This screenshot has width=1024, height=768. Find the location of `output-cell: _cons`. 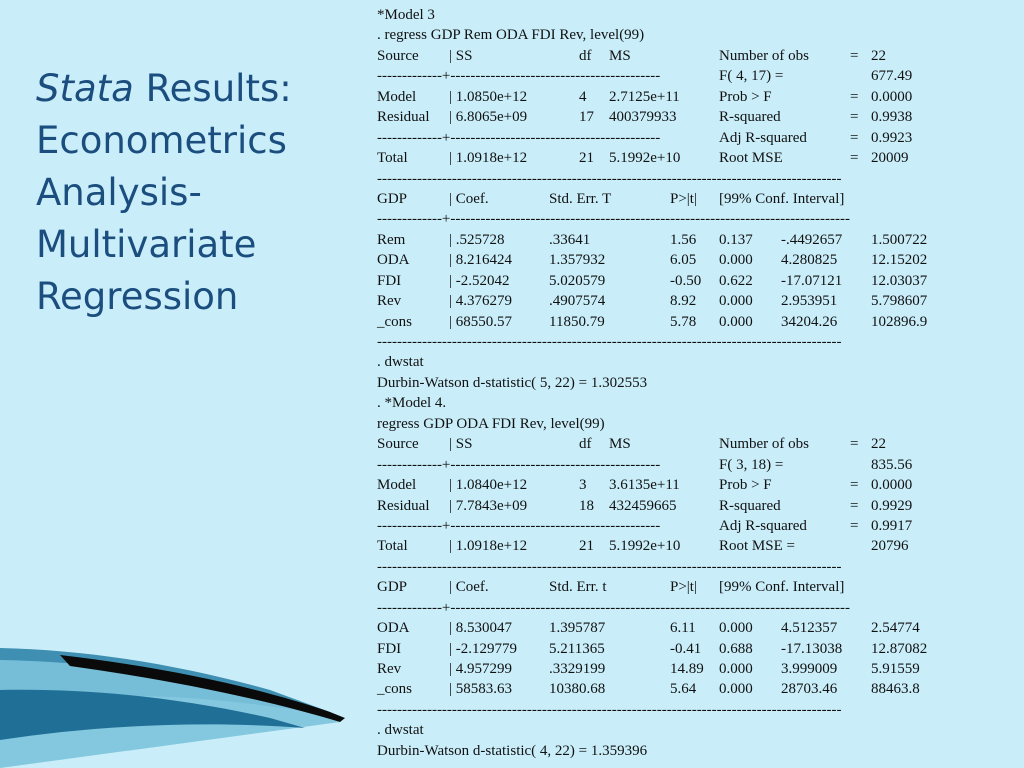

output-cell: _cons is located at coordinates (394, 689).